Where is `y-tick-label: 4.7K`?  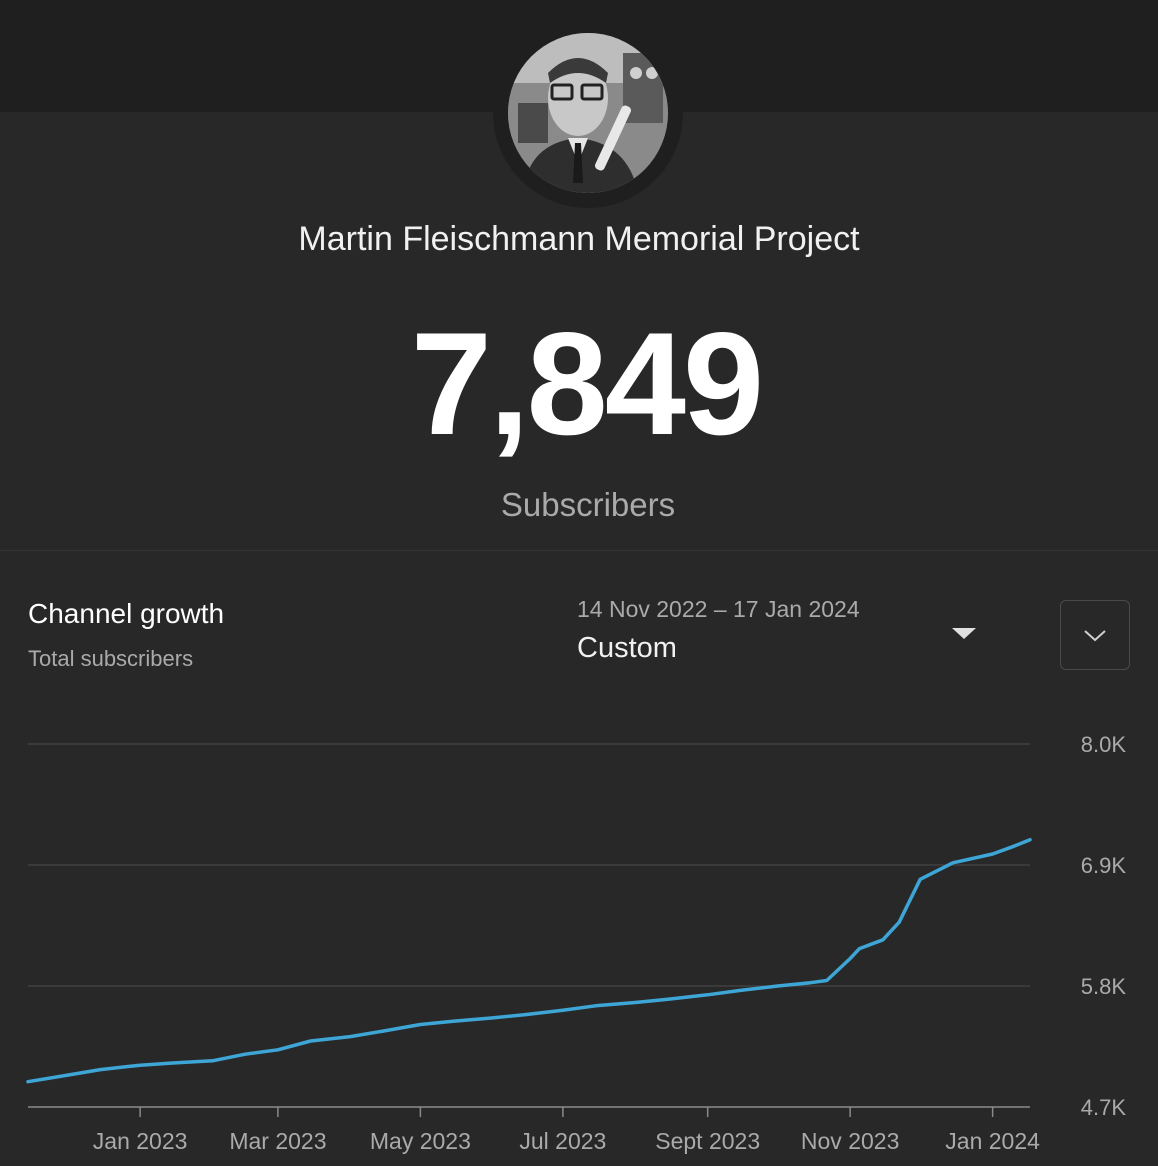
y-tick-label: 4.7K is located at coordinates (1104, 1107).